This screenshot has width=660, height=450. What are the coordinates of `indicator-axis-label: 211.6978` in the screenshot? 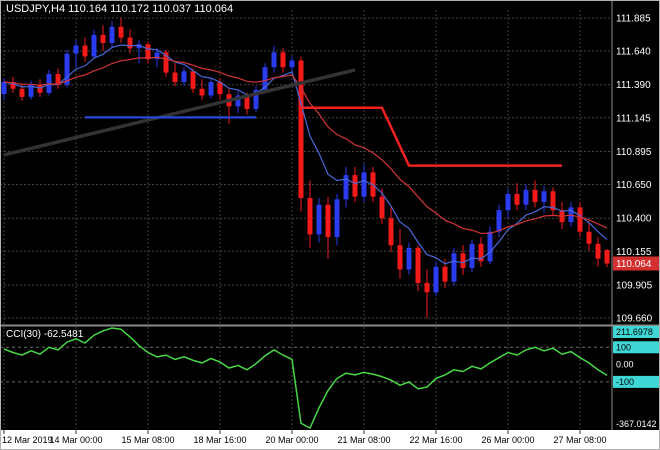 It's located at (634, 332).